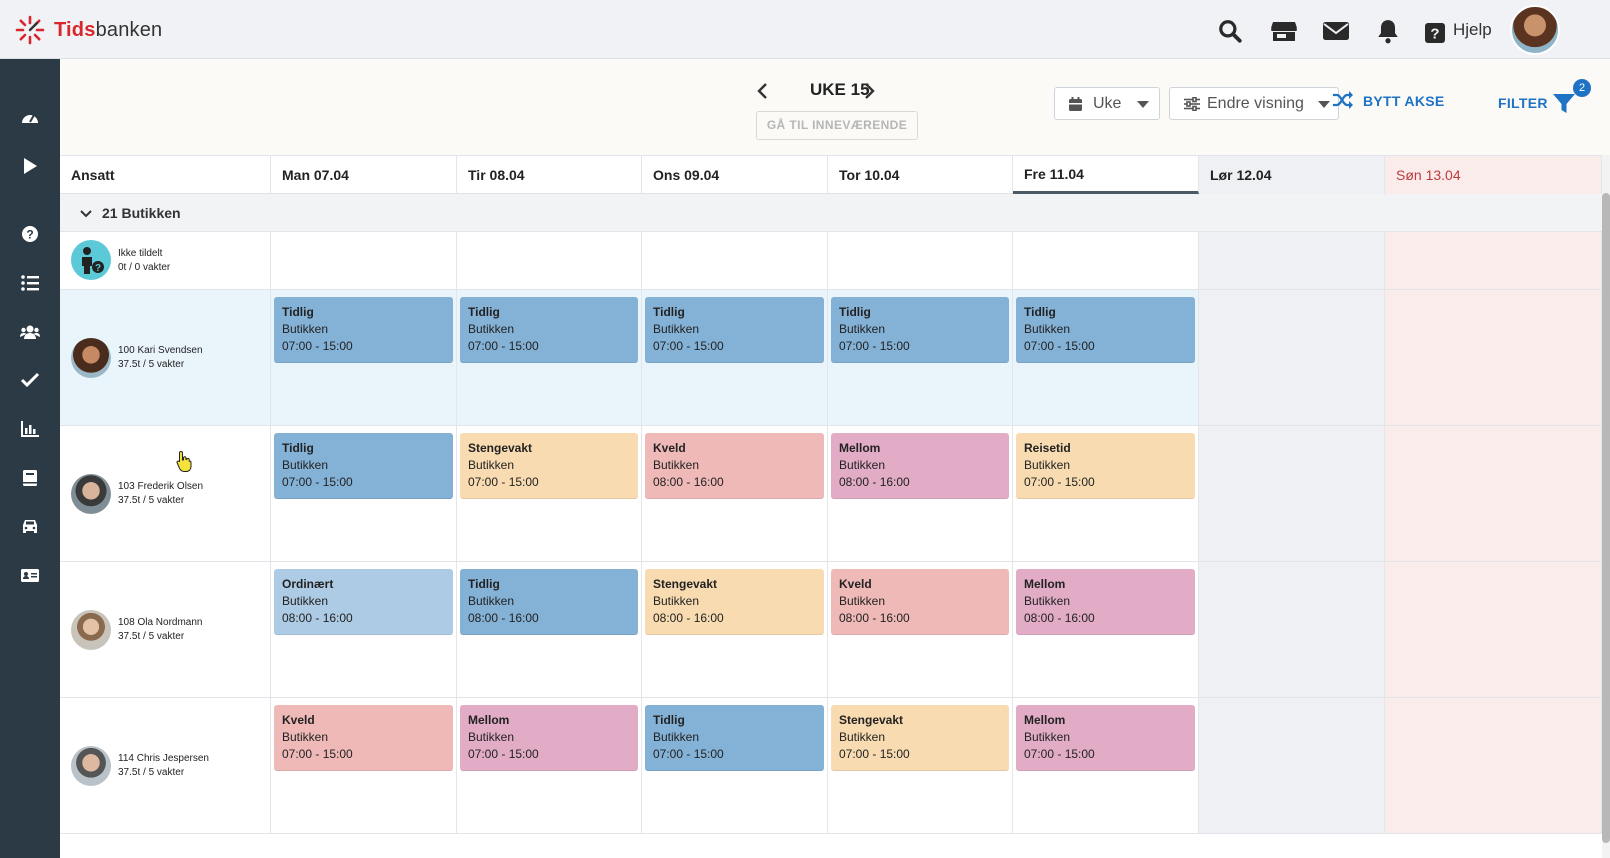 The height and width of the screenshot is (858, 1610). What do you see at coordinates (1388, 31) in the screenshot?
I see `bell-icon` at bounding box center [1388, 31].